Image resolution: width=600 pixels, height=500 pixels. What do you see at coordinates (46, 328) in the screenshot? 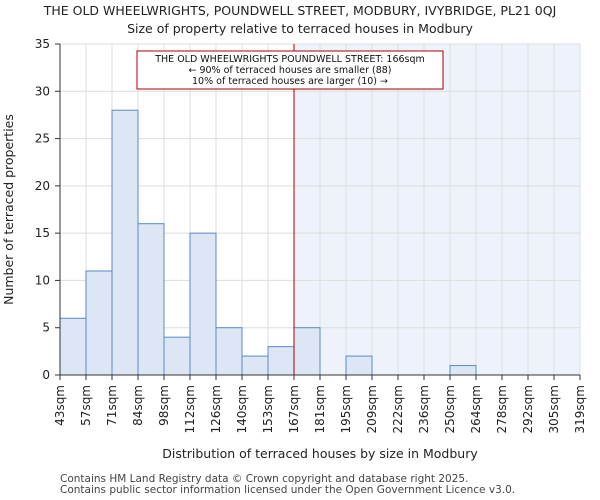
I see `y-tick-label: 5` at bounding box center [46, 328].